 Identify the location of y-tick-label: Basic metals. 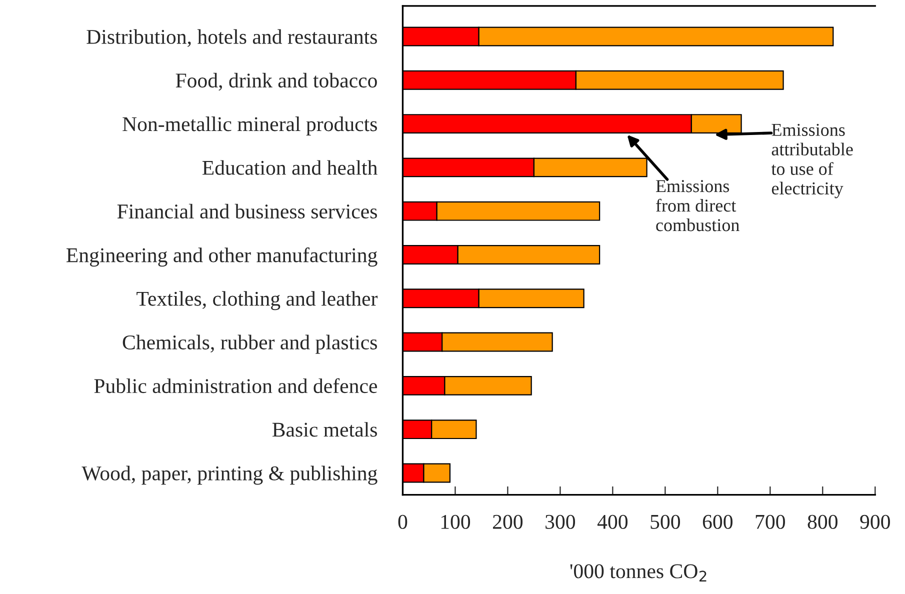
(324, 429).